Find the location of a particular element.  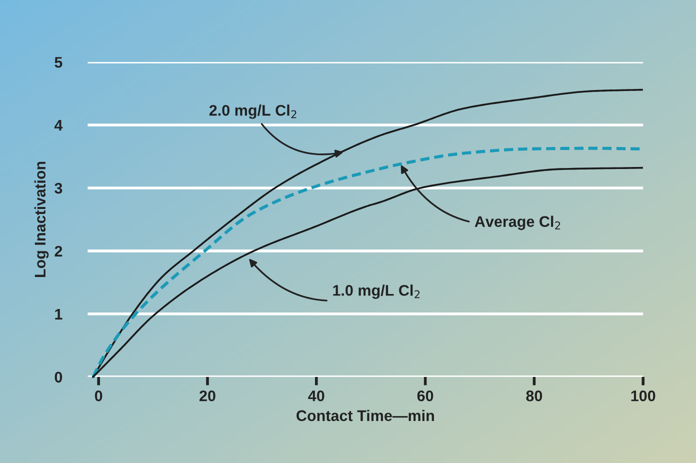

y-tick-label: 1 is located at coordinates (58, 314).